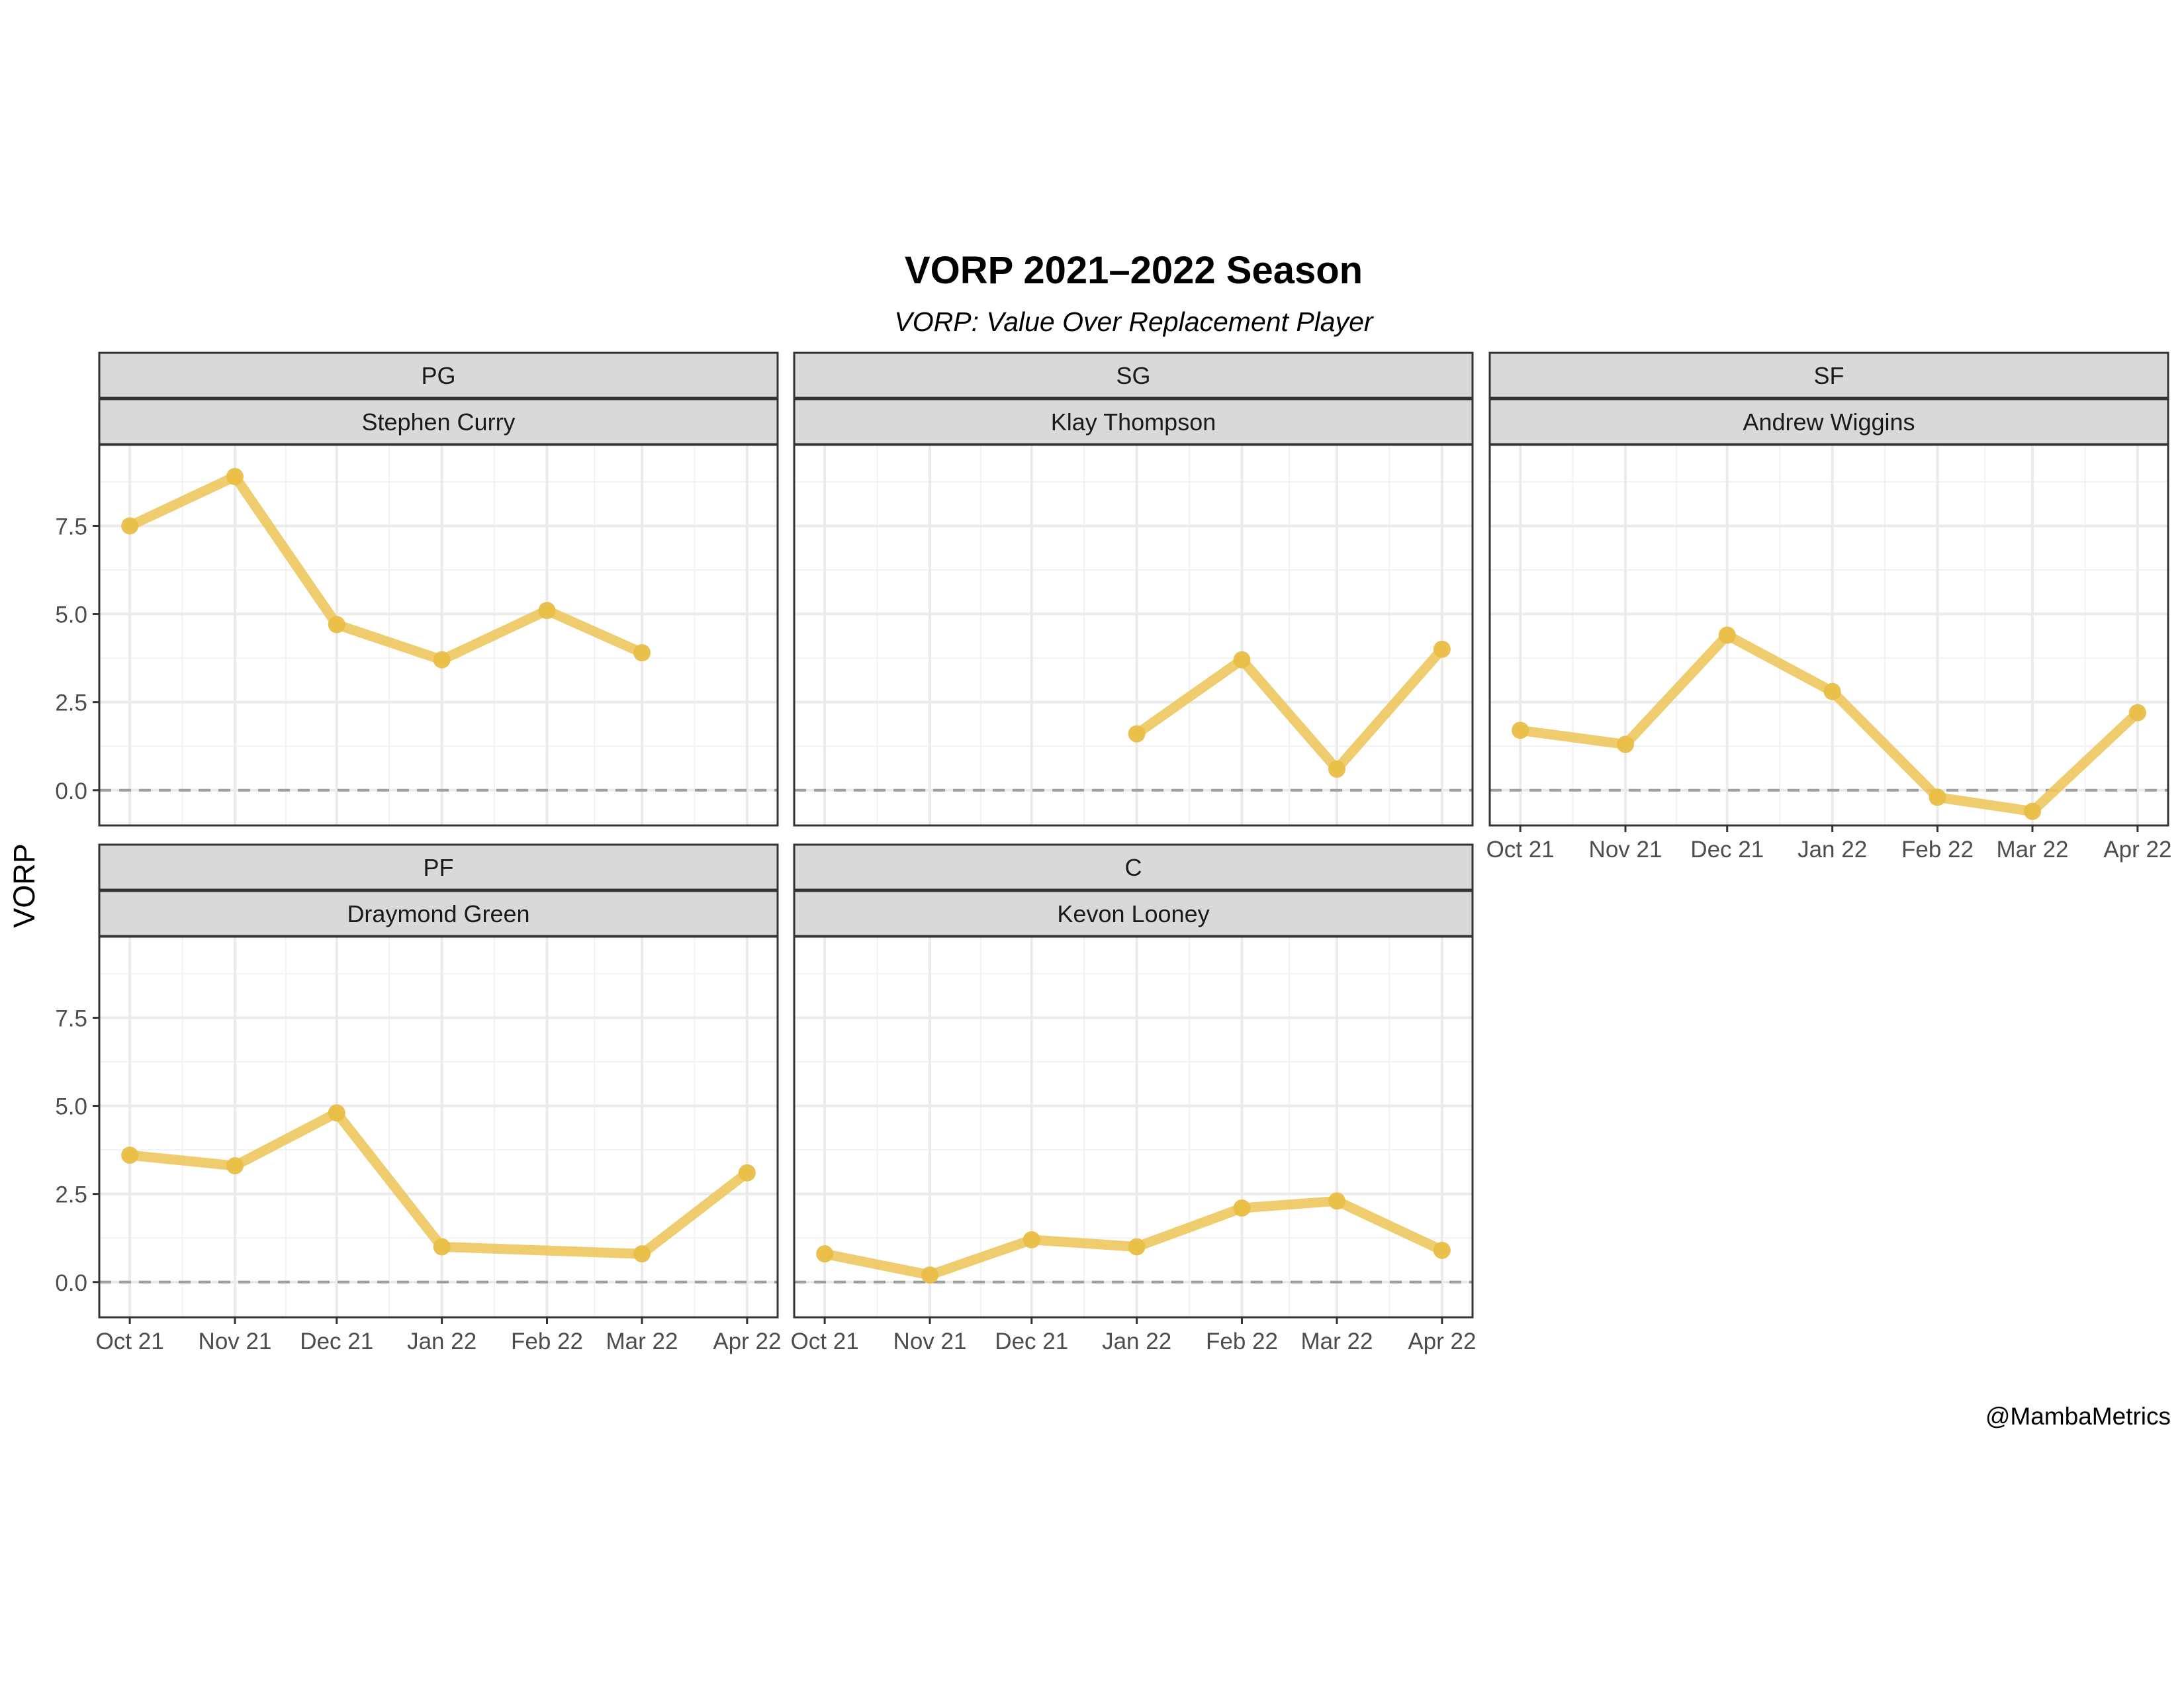 The height and width of the screenshot is (1688, 2184). What do you see at coordinates (1289, 709) in the screenshot?
I see `series-line-sg` at bounding box center [1289, 709].